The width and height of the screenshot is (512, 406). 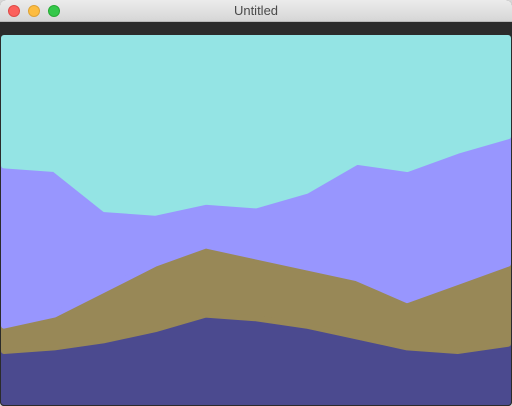 I want to click on title-bar: Untitled, so click(x=256, y=11).